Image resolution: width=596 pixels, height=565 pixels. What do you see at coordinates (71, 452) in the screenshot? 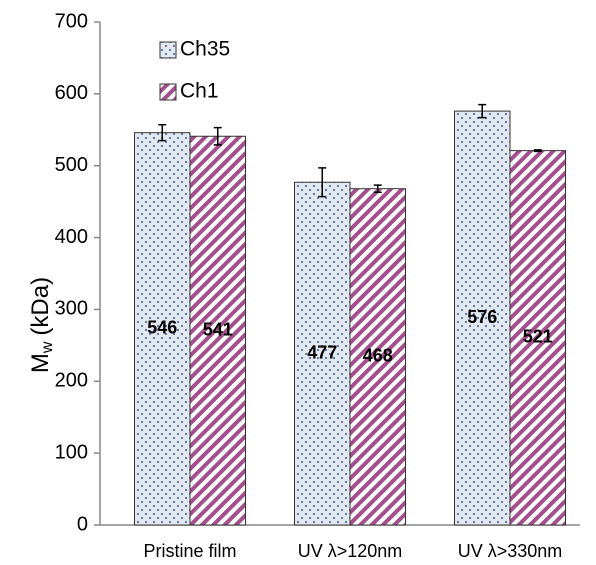
I see `y-tick-label: 100` at bounding box center [71, 452].